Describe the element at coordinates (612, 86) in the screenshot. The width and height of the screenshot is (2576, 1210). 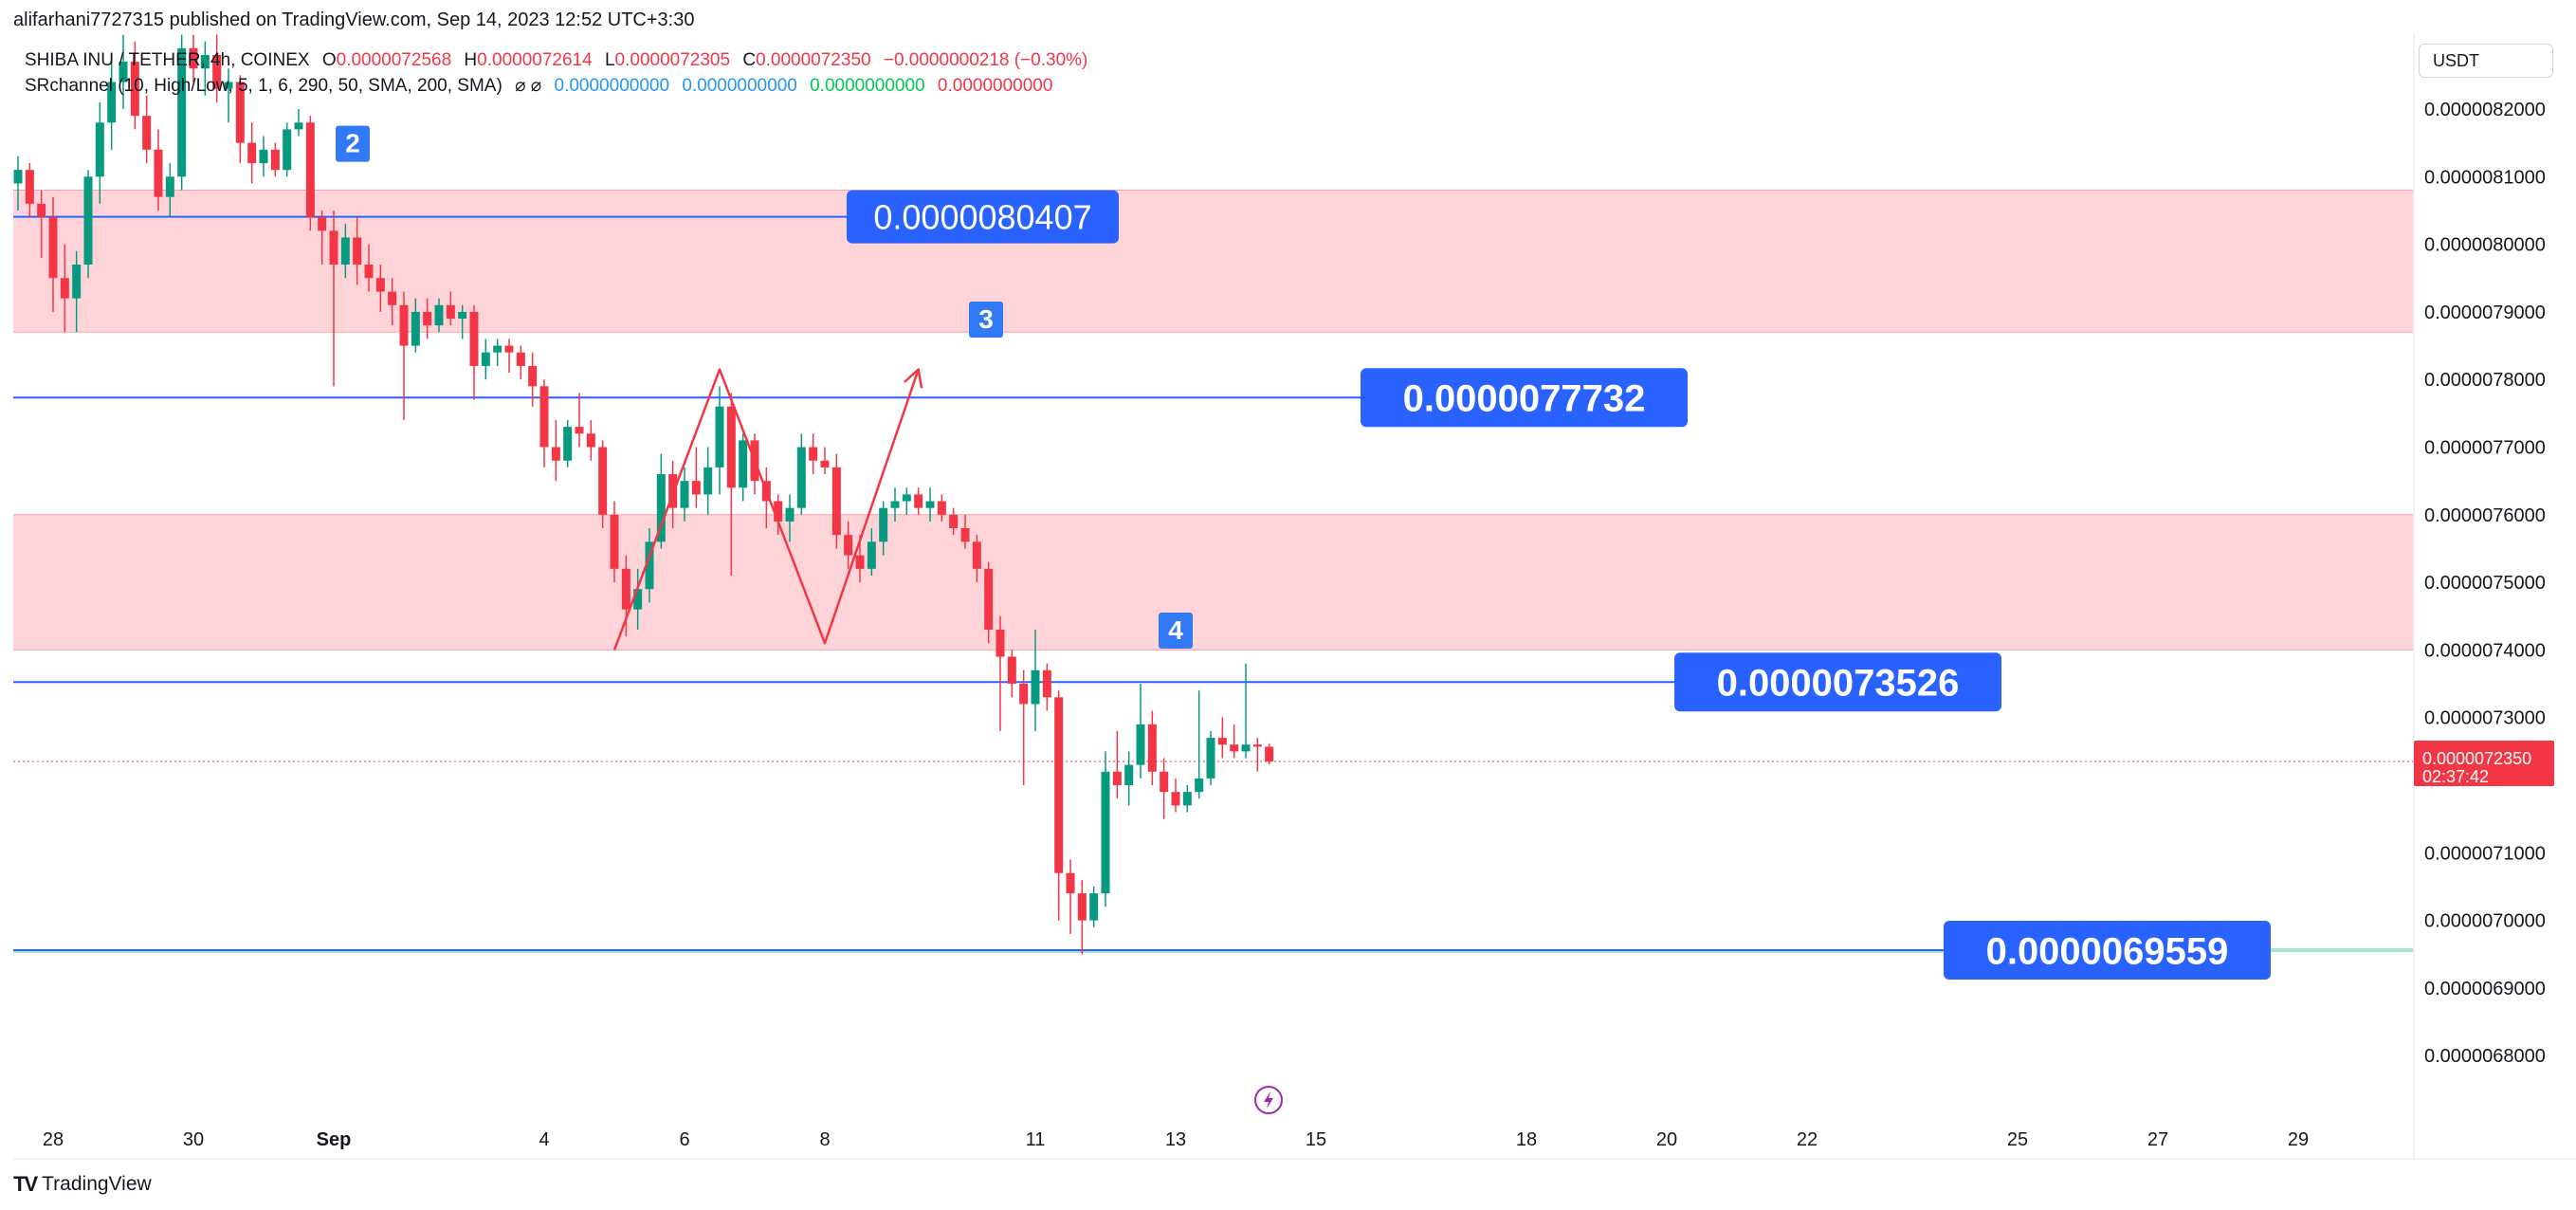
I see `indicator-value-1: 0.0000000000` at that location.